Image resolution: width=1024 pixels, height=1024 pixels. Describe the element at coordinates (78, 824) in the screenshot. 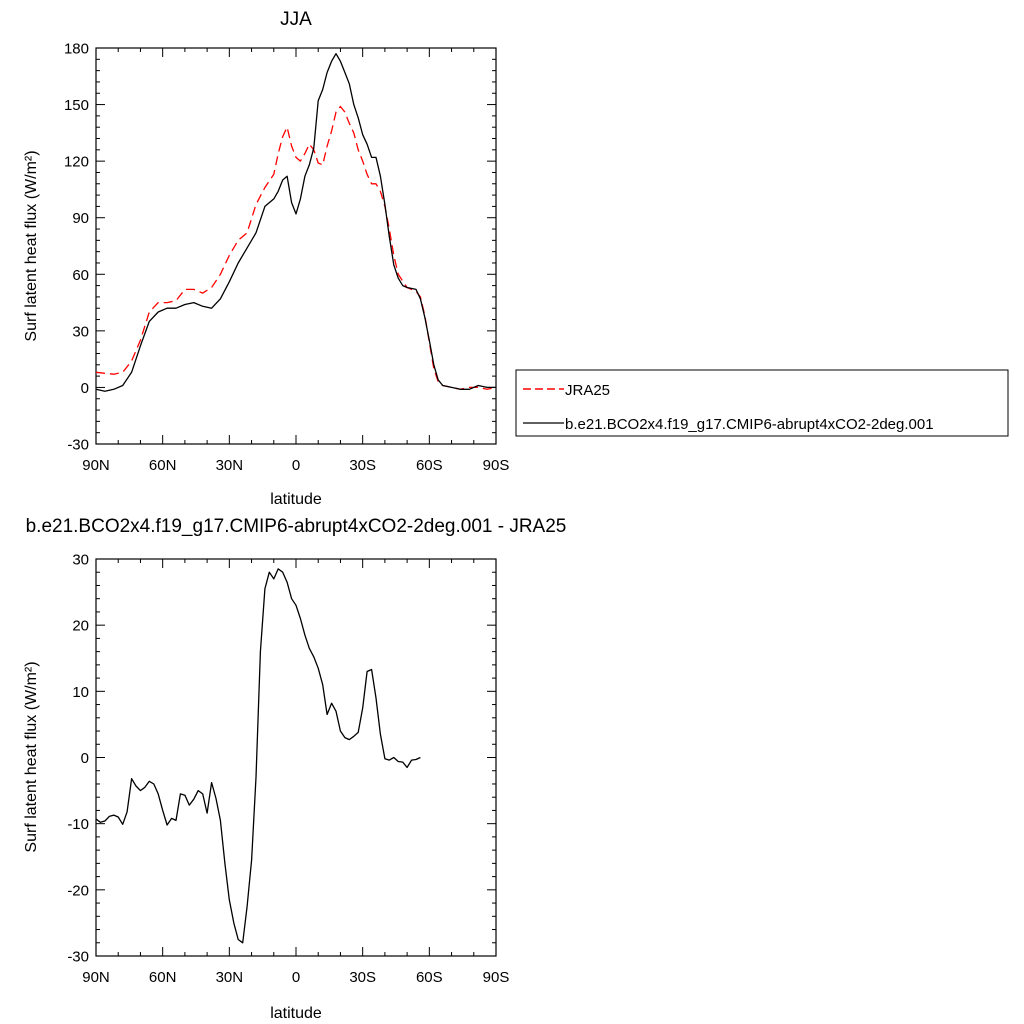

I see `ytick-label: -10` at that location.